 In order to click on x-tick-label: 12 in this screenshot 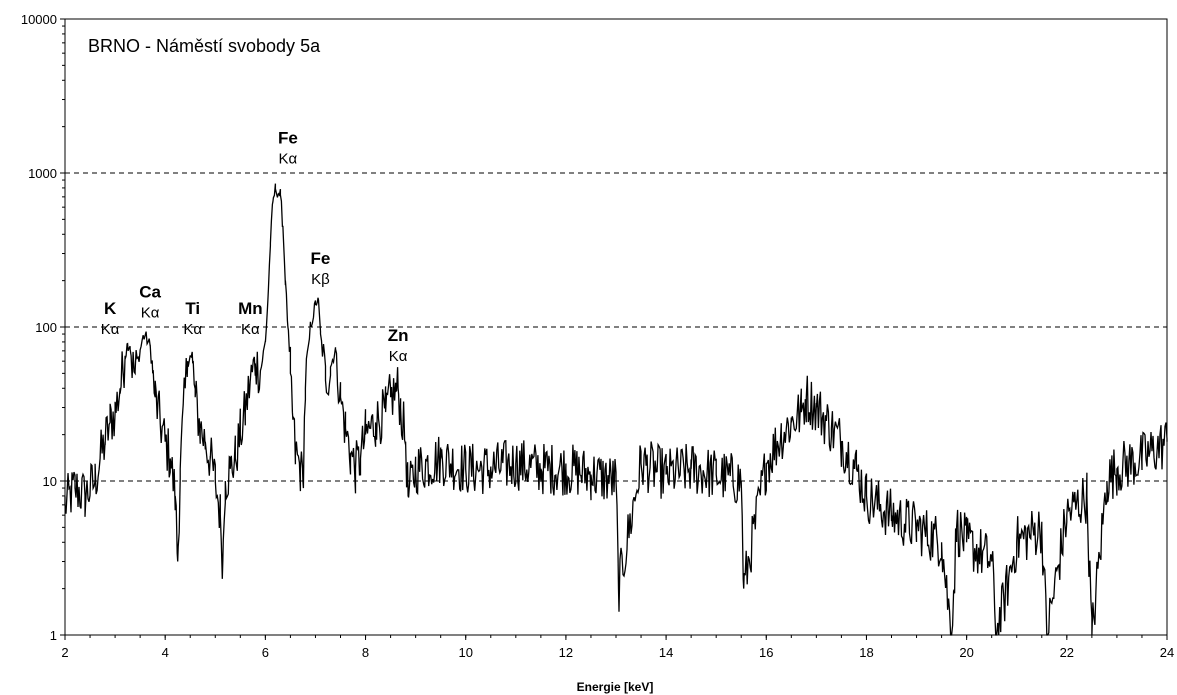, I will do `click(566, 652)`.